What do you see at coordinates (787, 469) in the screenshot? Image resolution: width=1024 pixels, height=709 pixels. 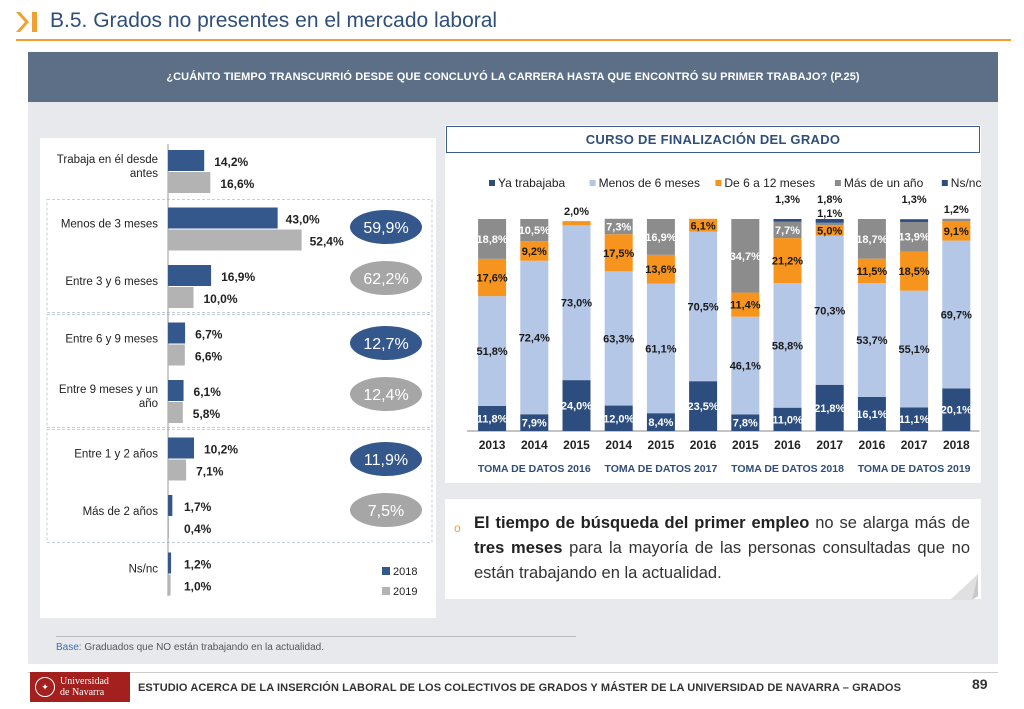 I see `group-label: TOMA DE DATOS 2018` at bounding box center [787, 469].